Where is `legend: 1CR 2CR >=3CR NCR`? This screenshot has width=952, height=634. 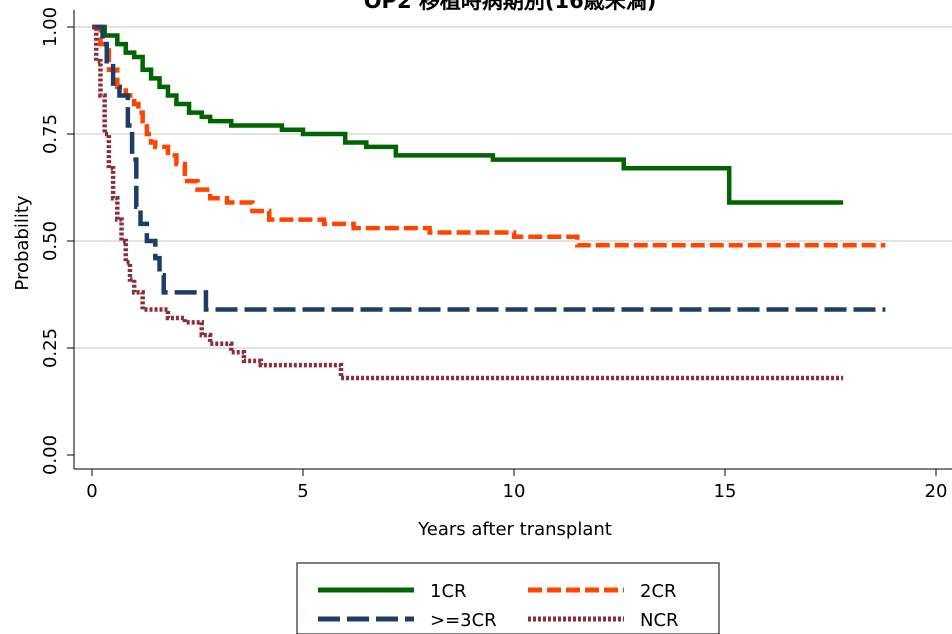 legend: 1CR 2CR >=3CR NCR is located at coordinates (508, 598).